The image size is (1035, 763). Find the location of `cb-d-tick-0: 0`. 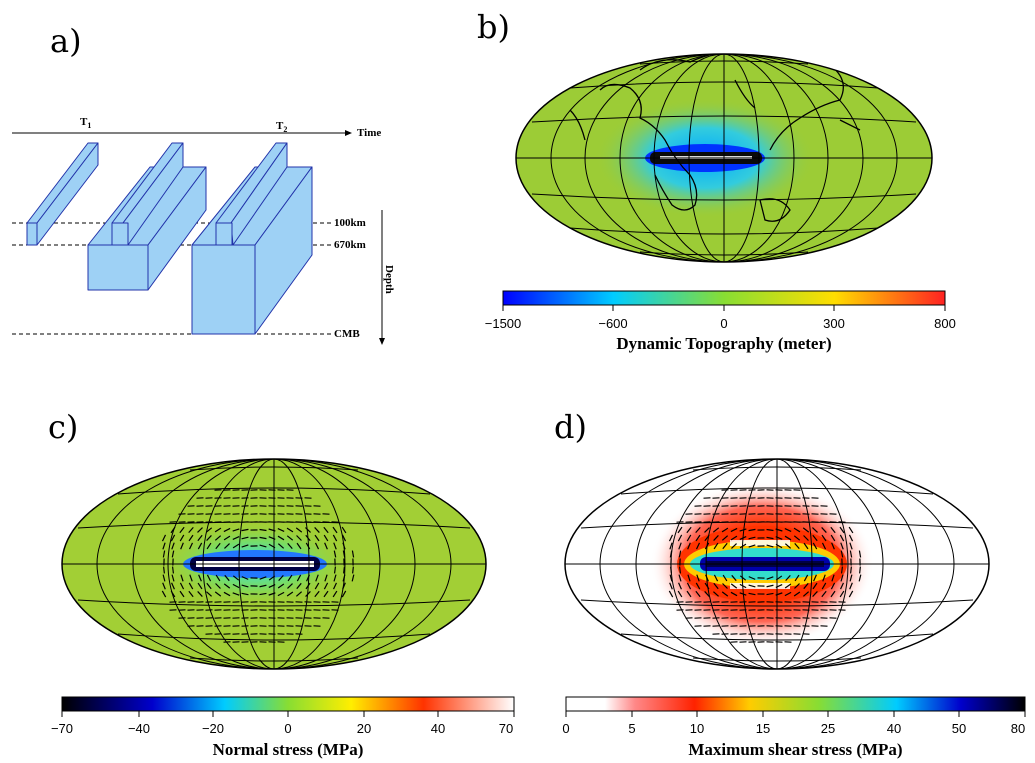

cb-d-tick-0: 0 is located at coordinates (566, 728).